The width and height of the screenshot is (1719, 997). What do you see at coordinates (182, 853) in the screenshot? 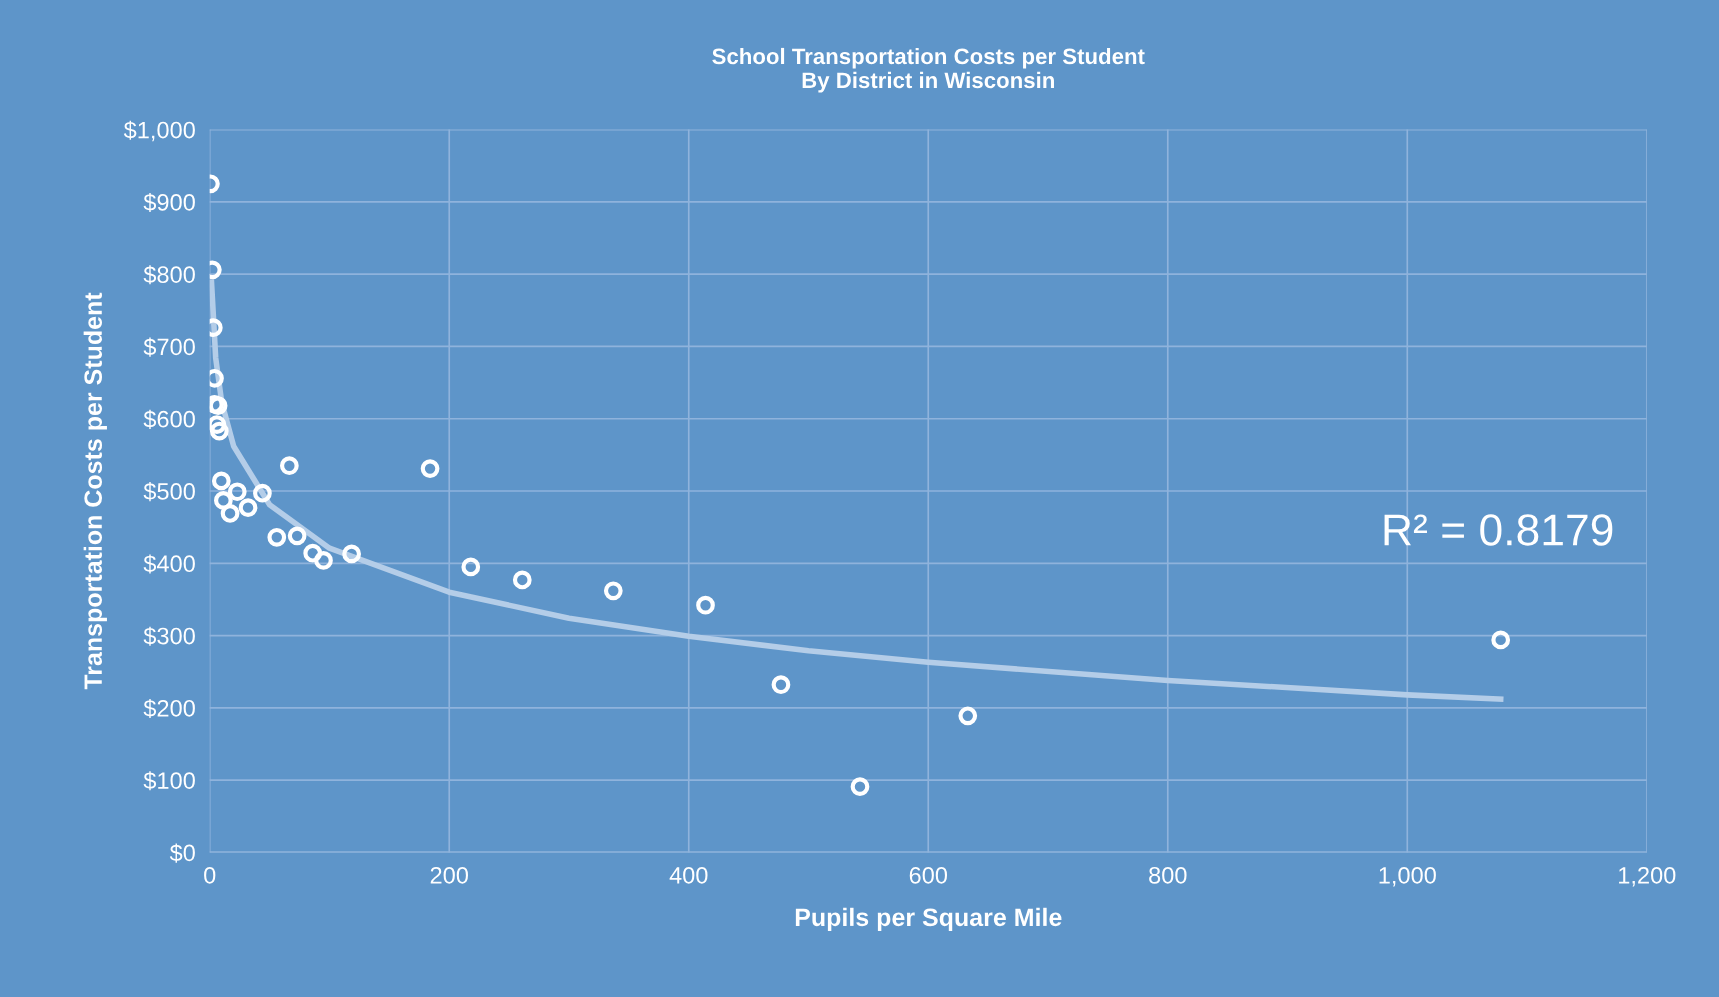
I see `y-tick-label: $0` at bounding box center [182, 853].